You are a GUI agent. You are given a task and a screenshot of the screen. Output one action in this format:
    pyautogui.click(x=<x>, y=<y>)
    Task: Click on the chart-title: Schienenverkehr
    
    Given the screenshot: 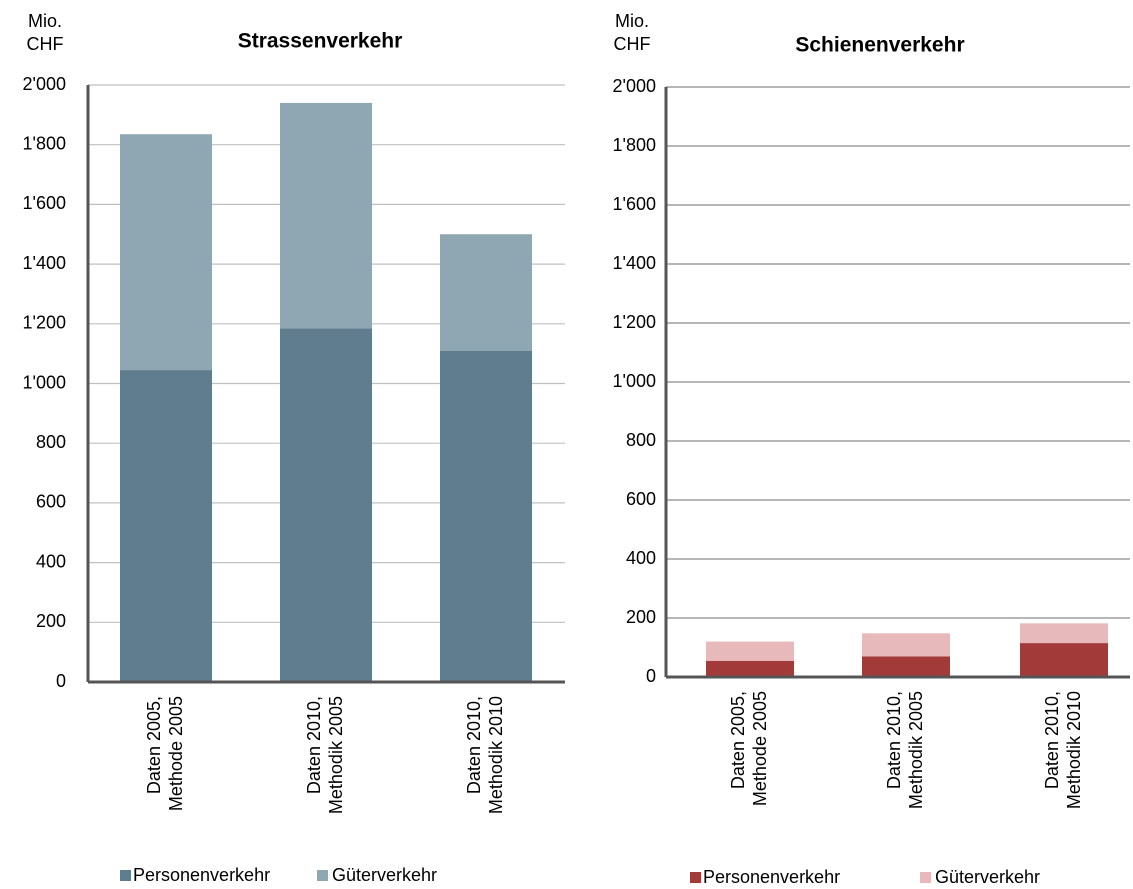 What is the action you would take?
    pyautogui.click(x=879, y=45)
    